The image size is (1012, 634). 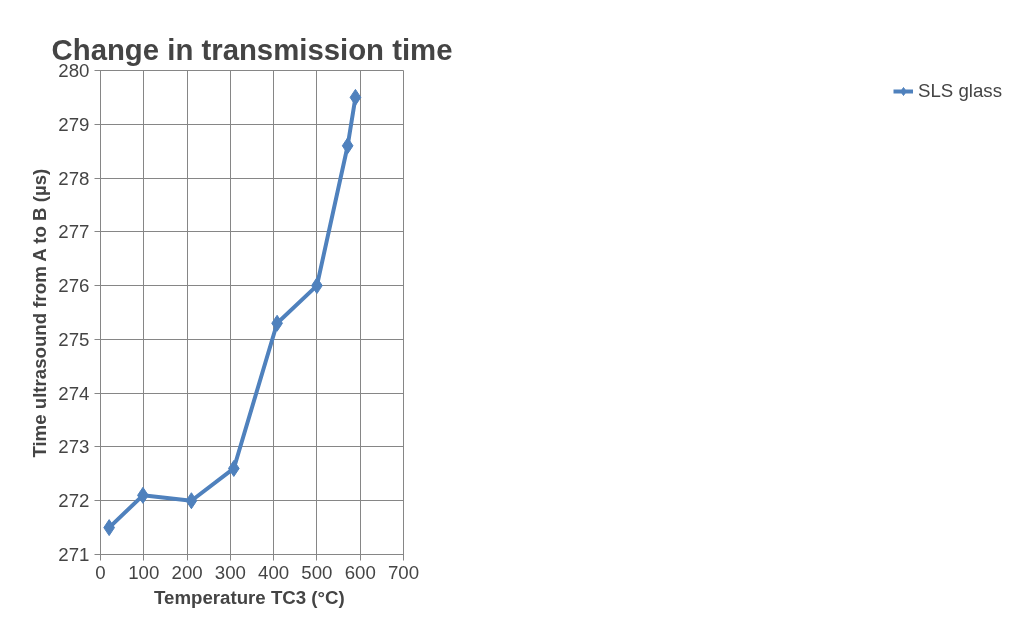 I want to click on x-tick-label: 600, so click(x=360, y=572).